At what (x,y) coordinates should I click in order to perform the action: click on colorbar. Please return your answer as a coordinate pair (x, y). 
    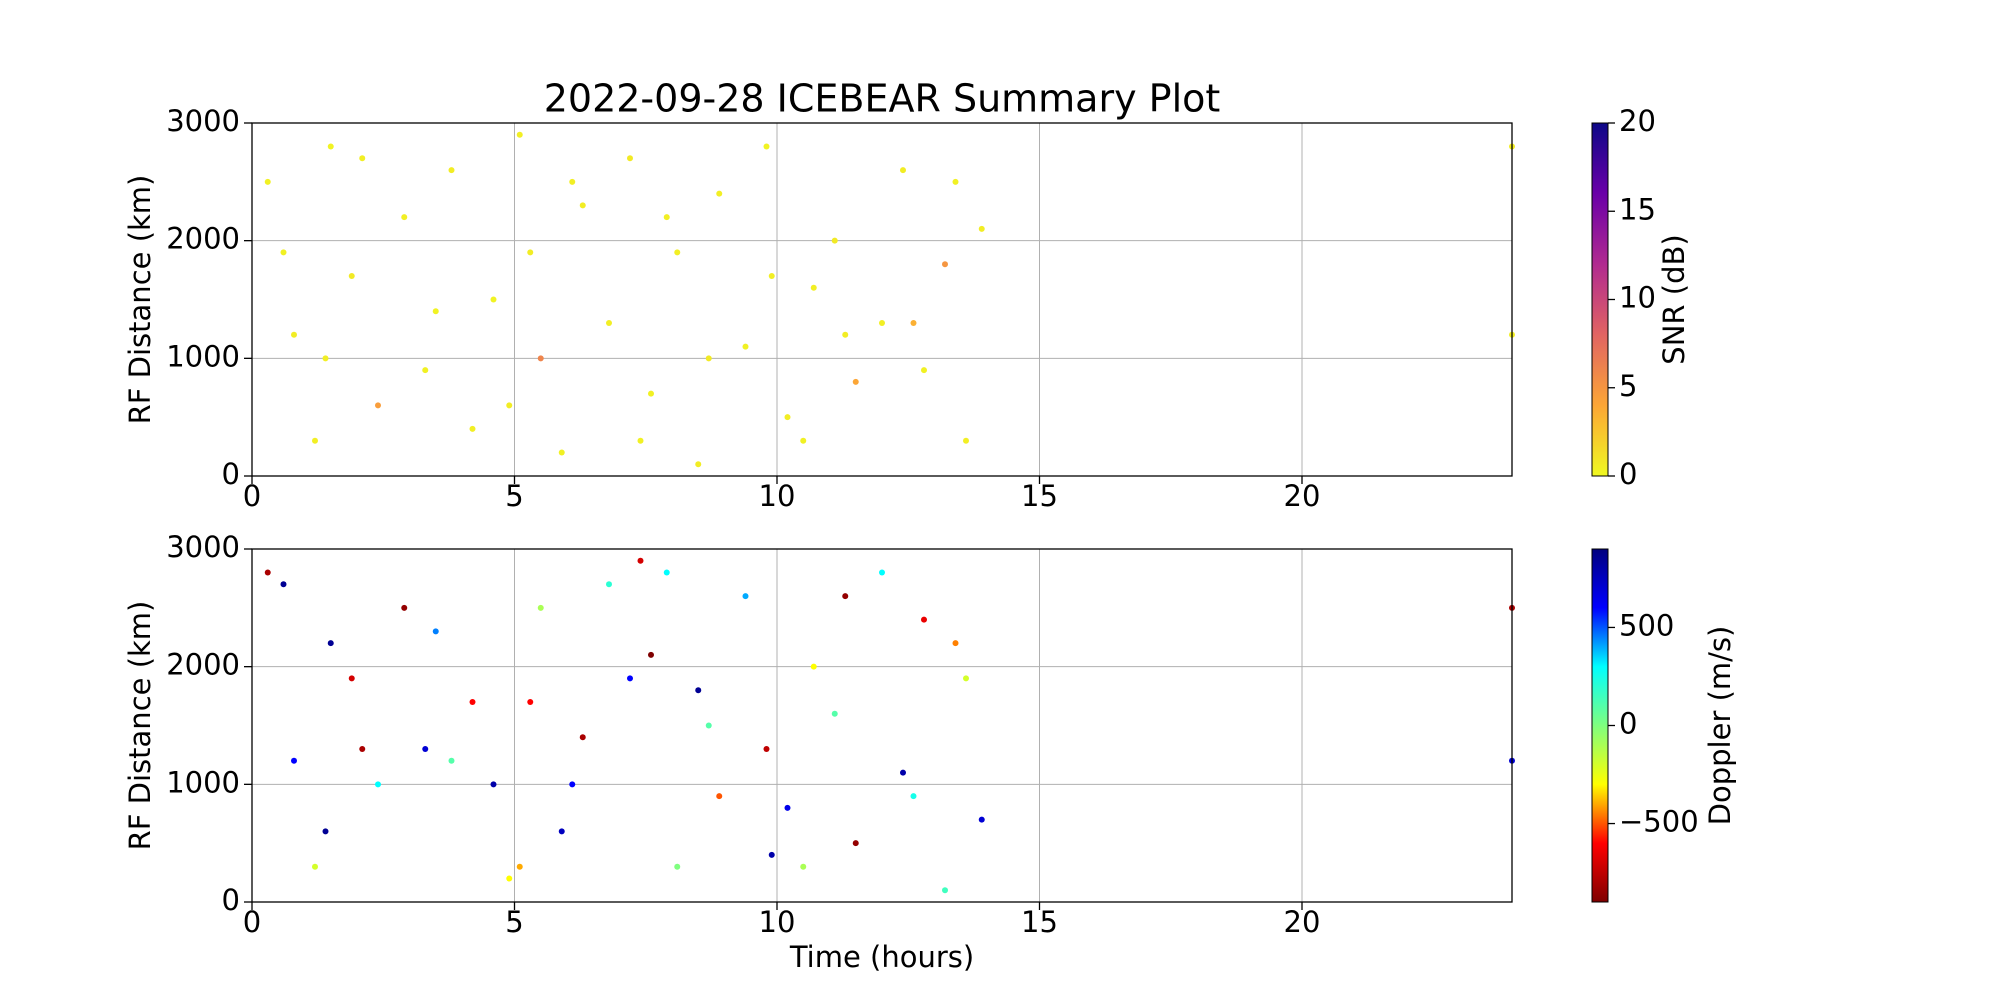
    Looking at the image, I should click on (1600, 725).